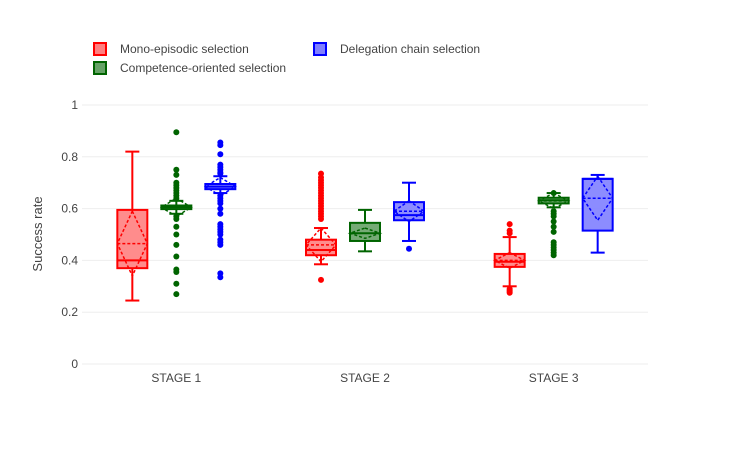  I want to click on legend-item: Mono-episodic selection, so click(171, 49).